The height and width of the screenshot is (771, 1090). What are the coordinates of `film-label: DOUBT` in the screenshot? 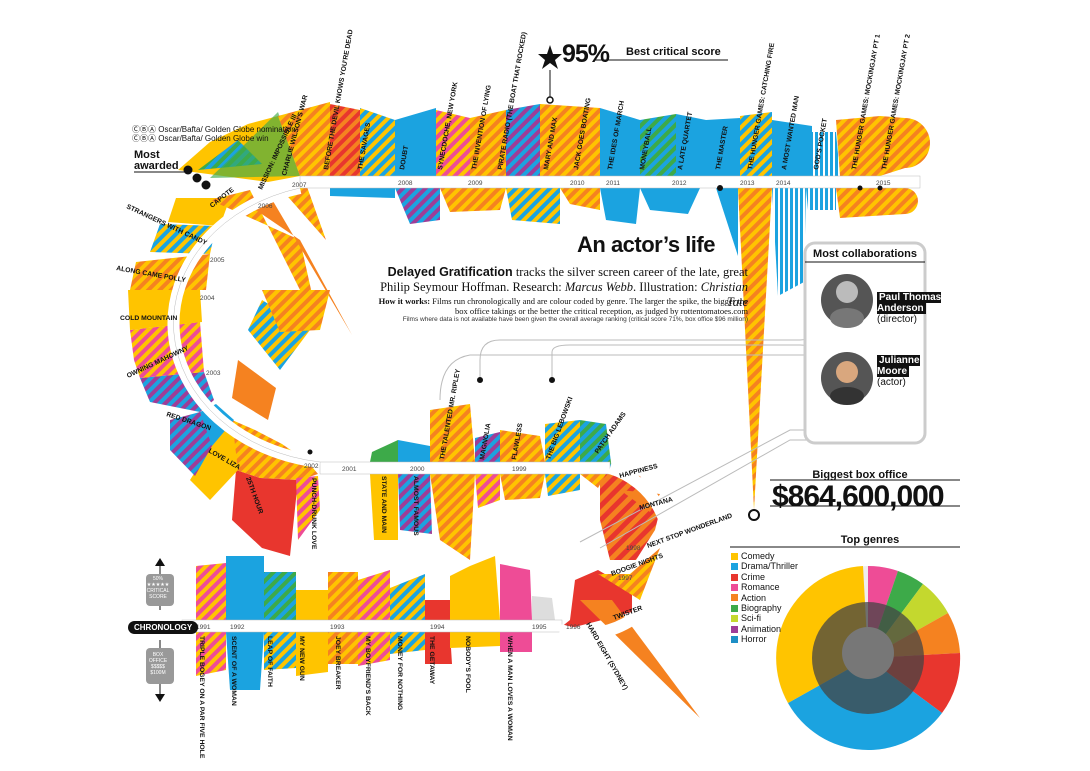 It's located at (404, 157).